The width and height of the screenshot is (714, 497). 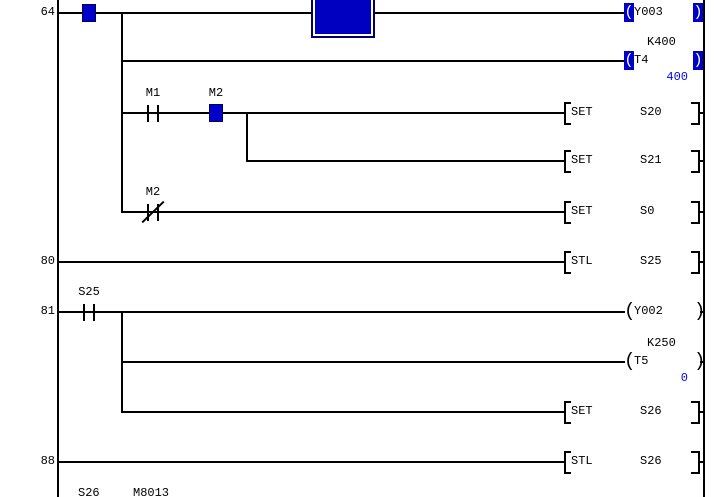 What do you see at coordinates (651, 160) in the screenshot?
I see `instruction-device-S21: S21` at bounding box center [651, 160].